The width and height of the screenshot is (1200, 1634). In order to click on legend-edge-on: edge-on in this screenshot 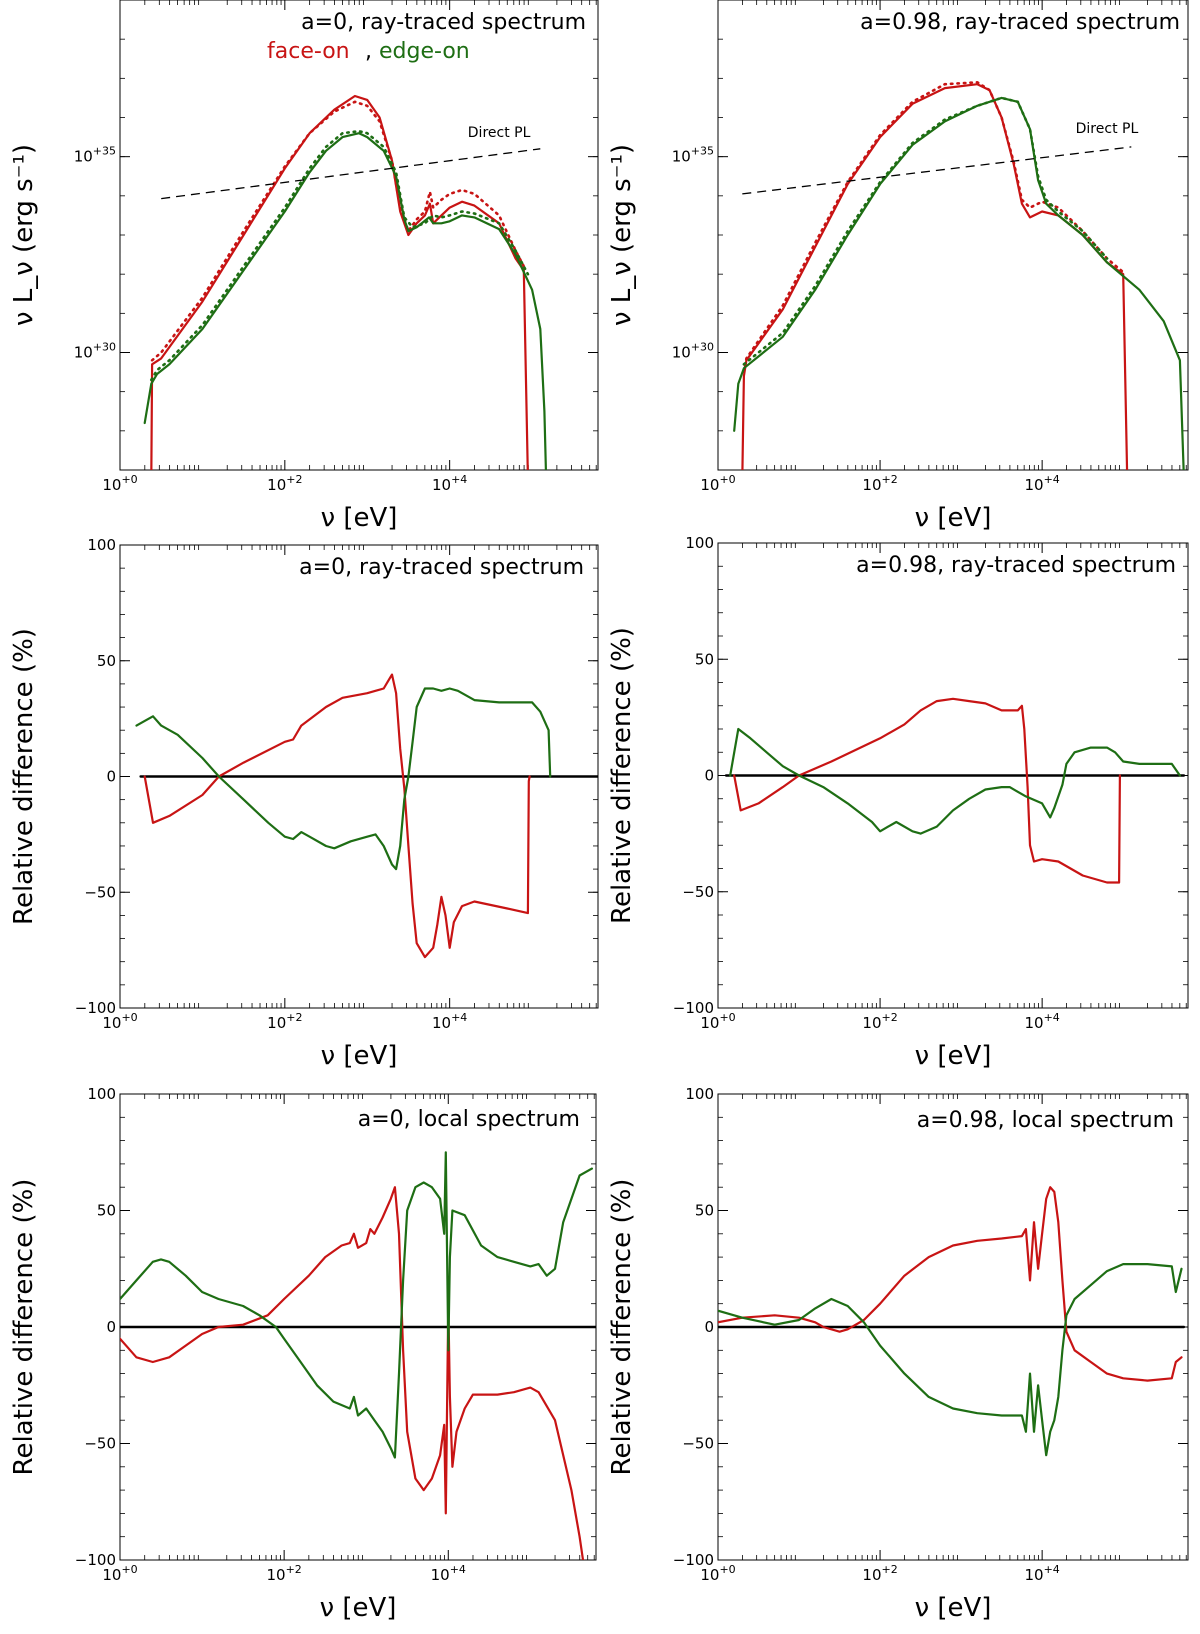, I will do `click(424, 51)`.